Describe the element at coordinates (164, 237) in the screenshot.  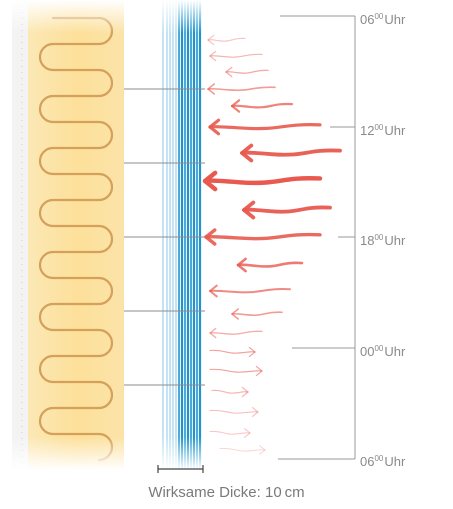
I see `leader-lines` at that location.